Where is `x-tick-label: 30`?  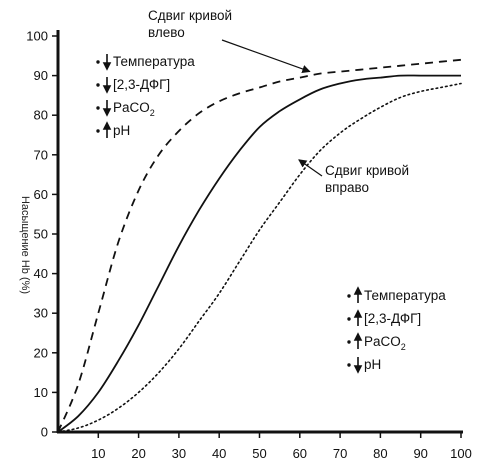 x-tick-label: 30 is located at coordinates (179, 453).